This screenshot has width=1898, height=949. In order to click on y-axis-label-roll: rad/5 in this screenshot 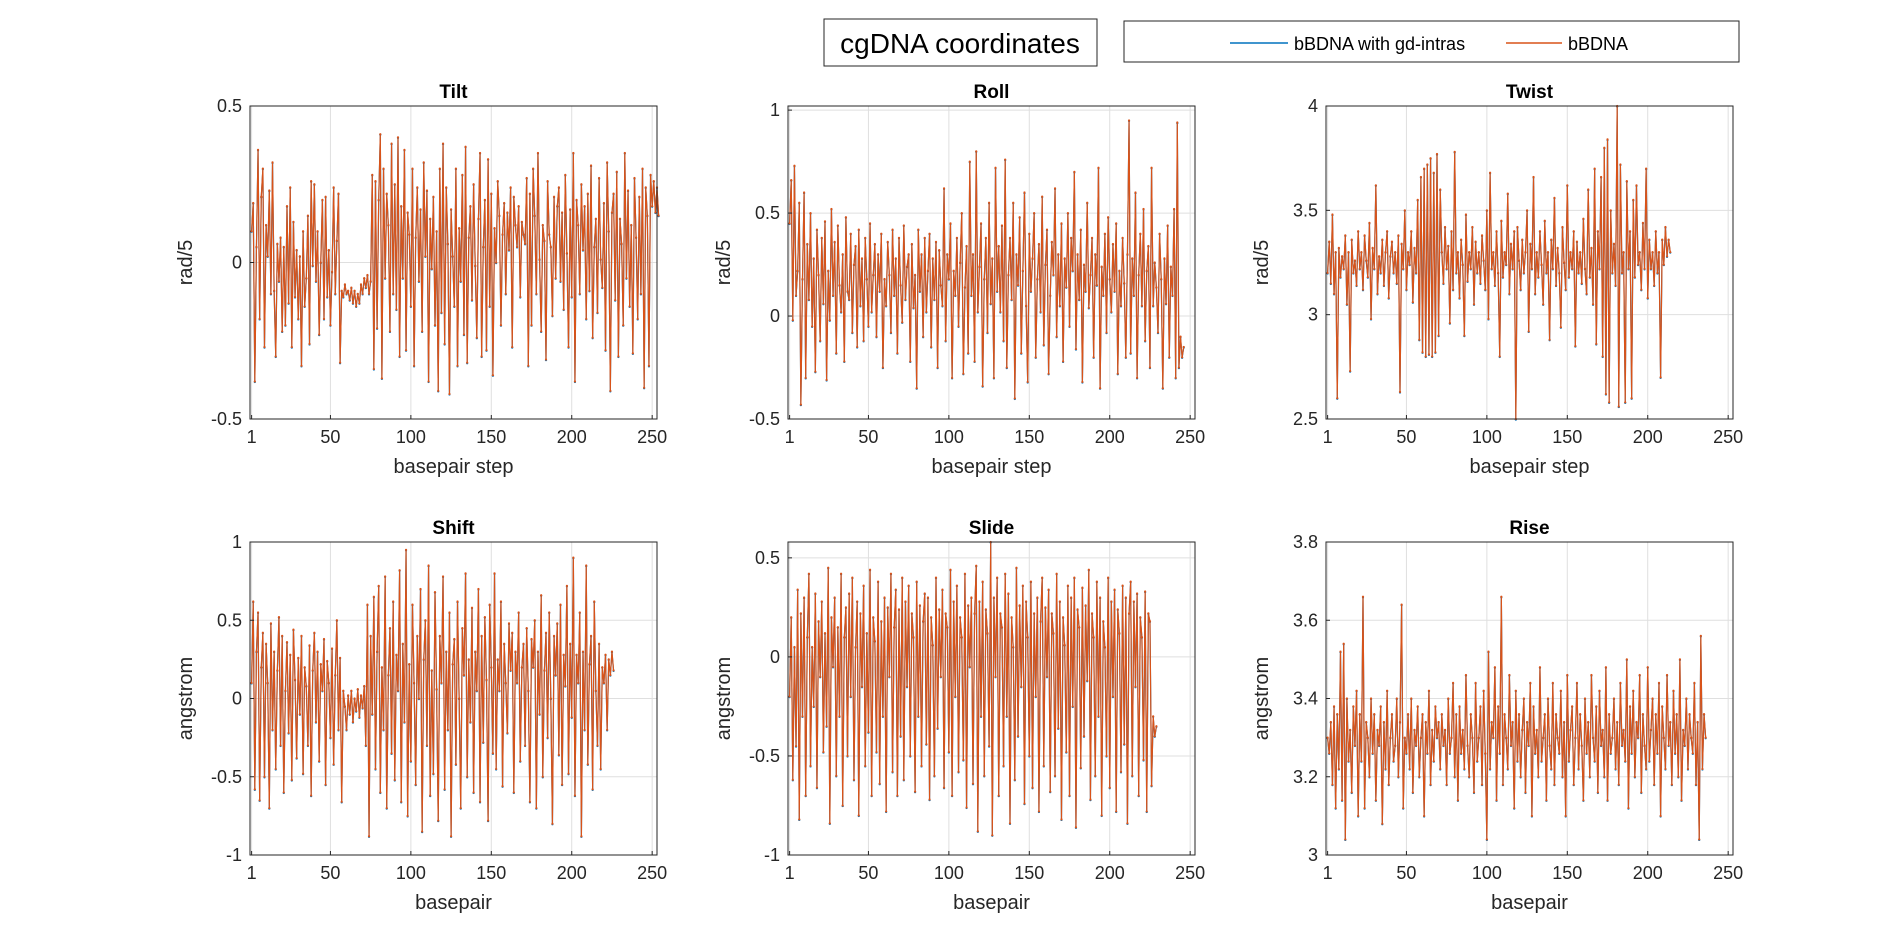, I will do `click(724, 263)`.